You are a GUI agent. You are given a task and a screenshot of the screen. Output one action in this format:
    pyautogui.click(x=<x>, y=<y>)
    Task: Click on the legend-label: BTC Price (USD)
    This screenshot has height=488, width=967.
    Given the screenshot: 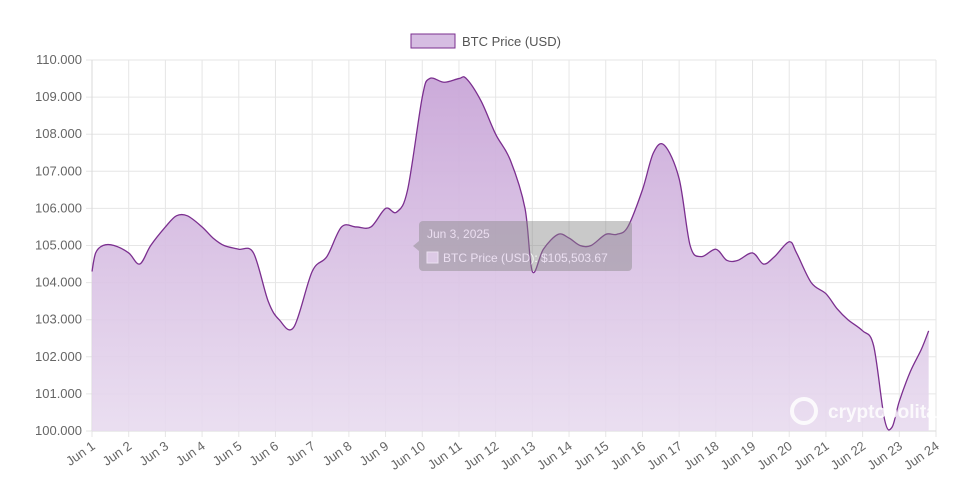 What is the action you would take?
    pyautogui.click(x=511, y=41)
    